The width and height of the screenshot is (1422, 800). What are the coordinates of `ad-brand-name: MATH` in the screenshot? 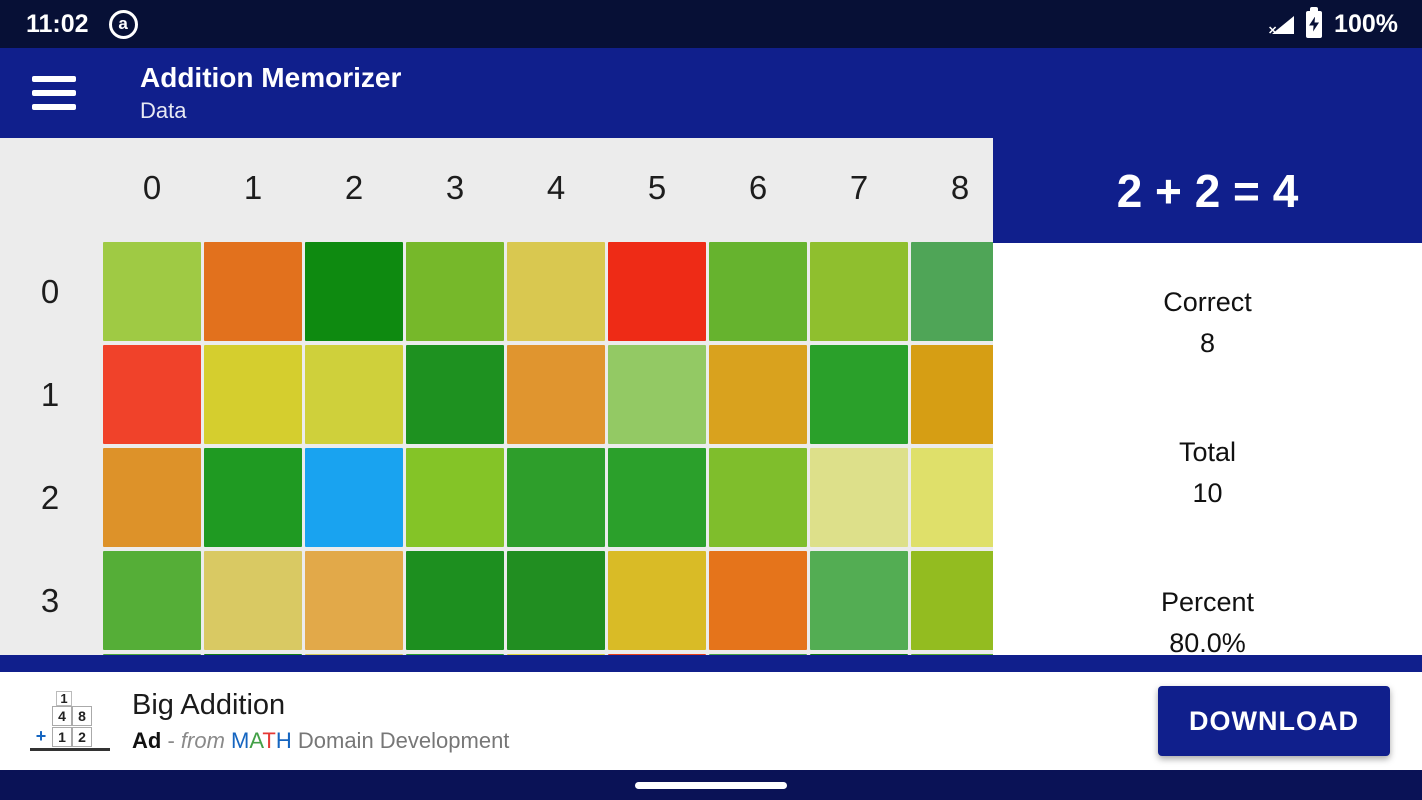 It's located at (261, 740).